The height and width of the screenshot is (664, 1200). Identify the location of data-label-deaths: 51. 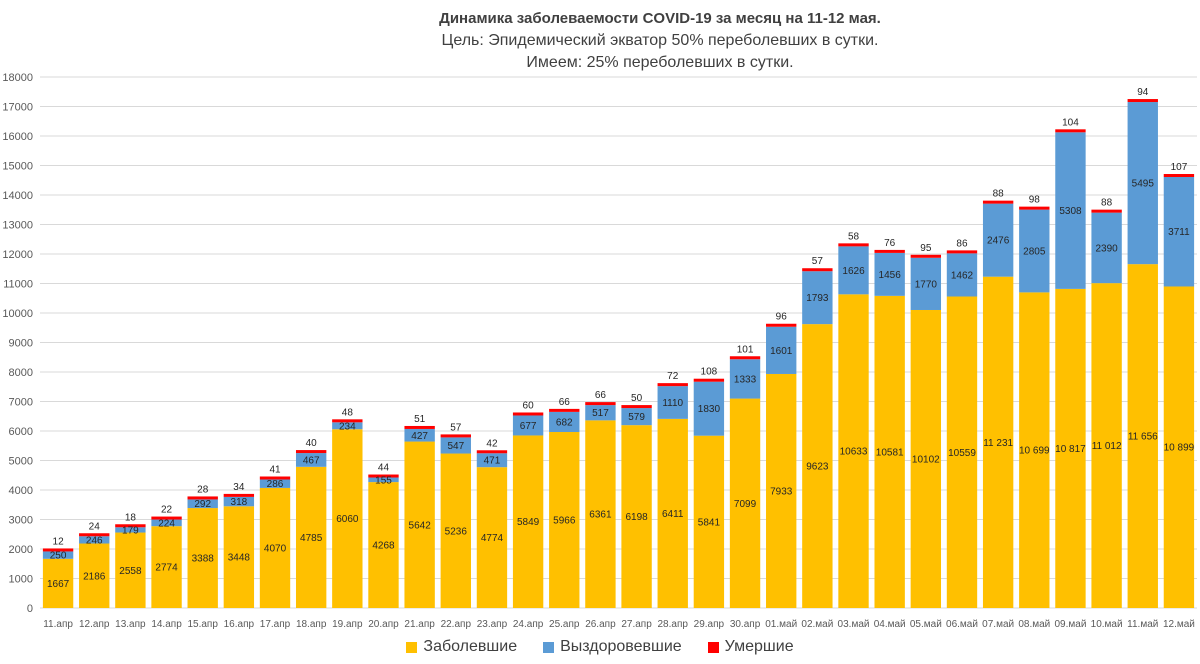
(420, 419).